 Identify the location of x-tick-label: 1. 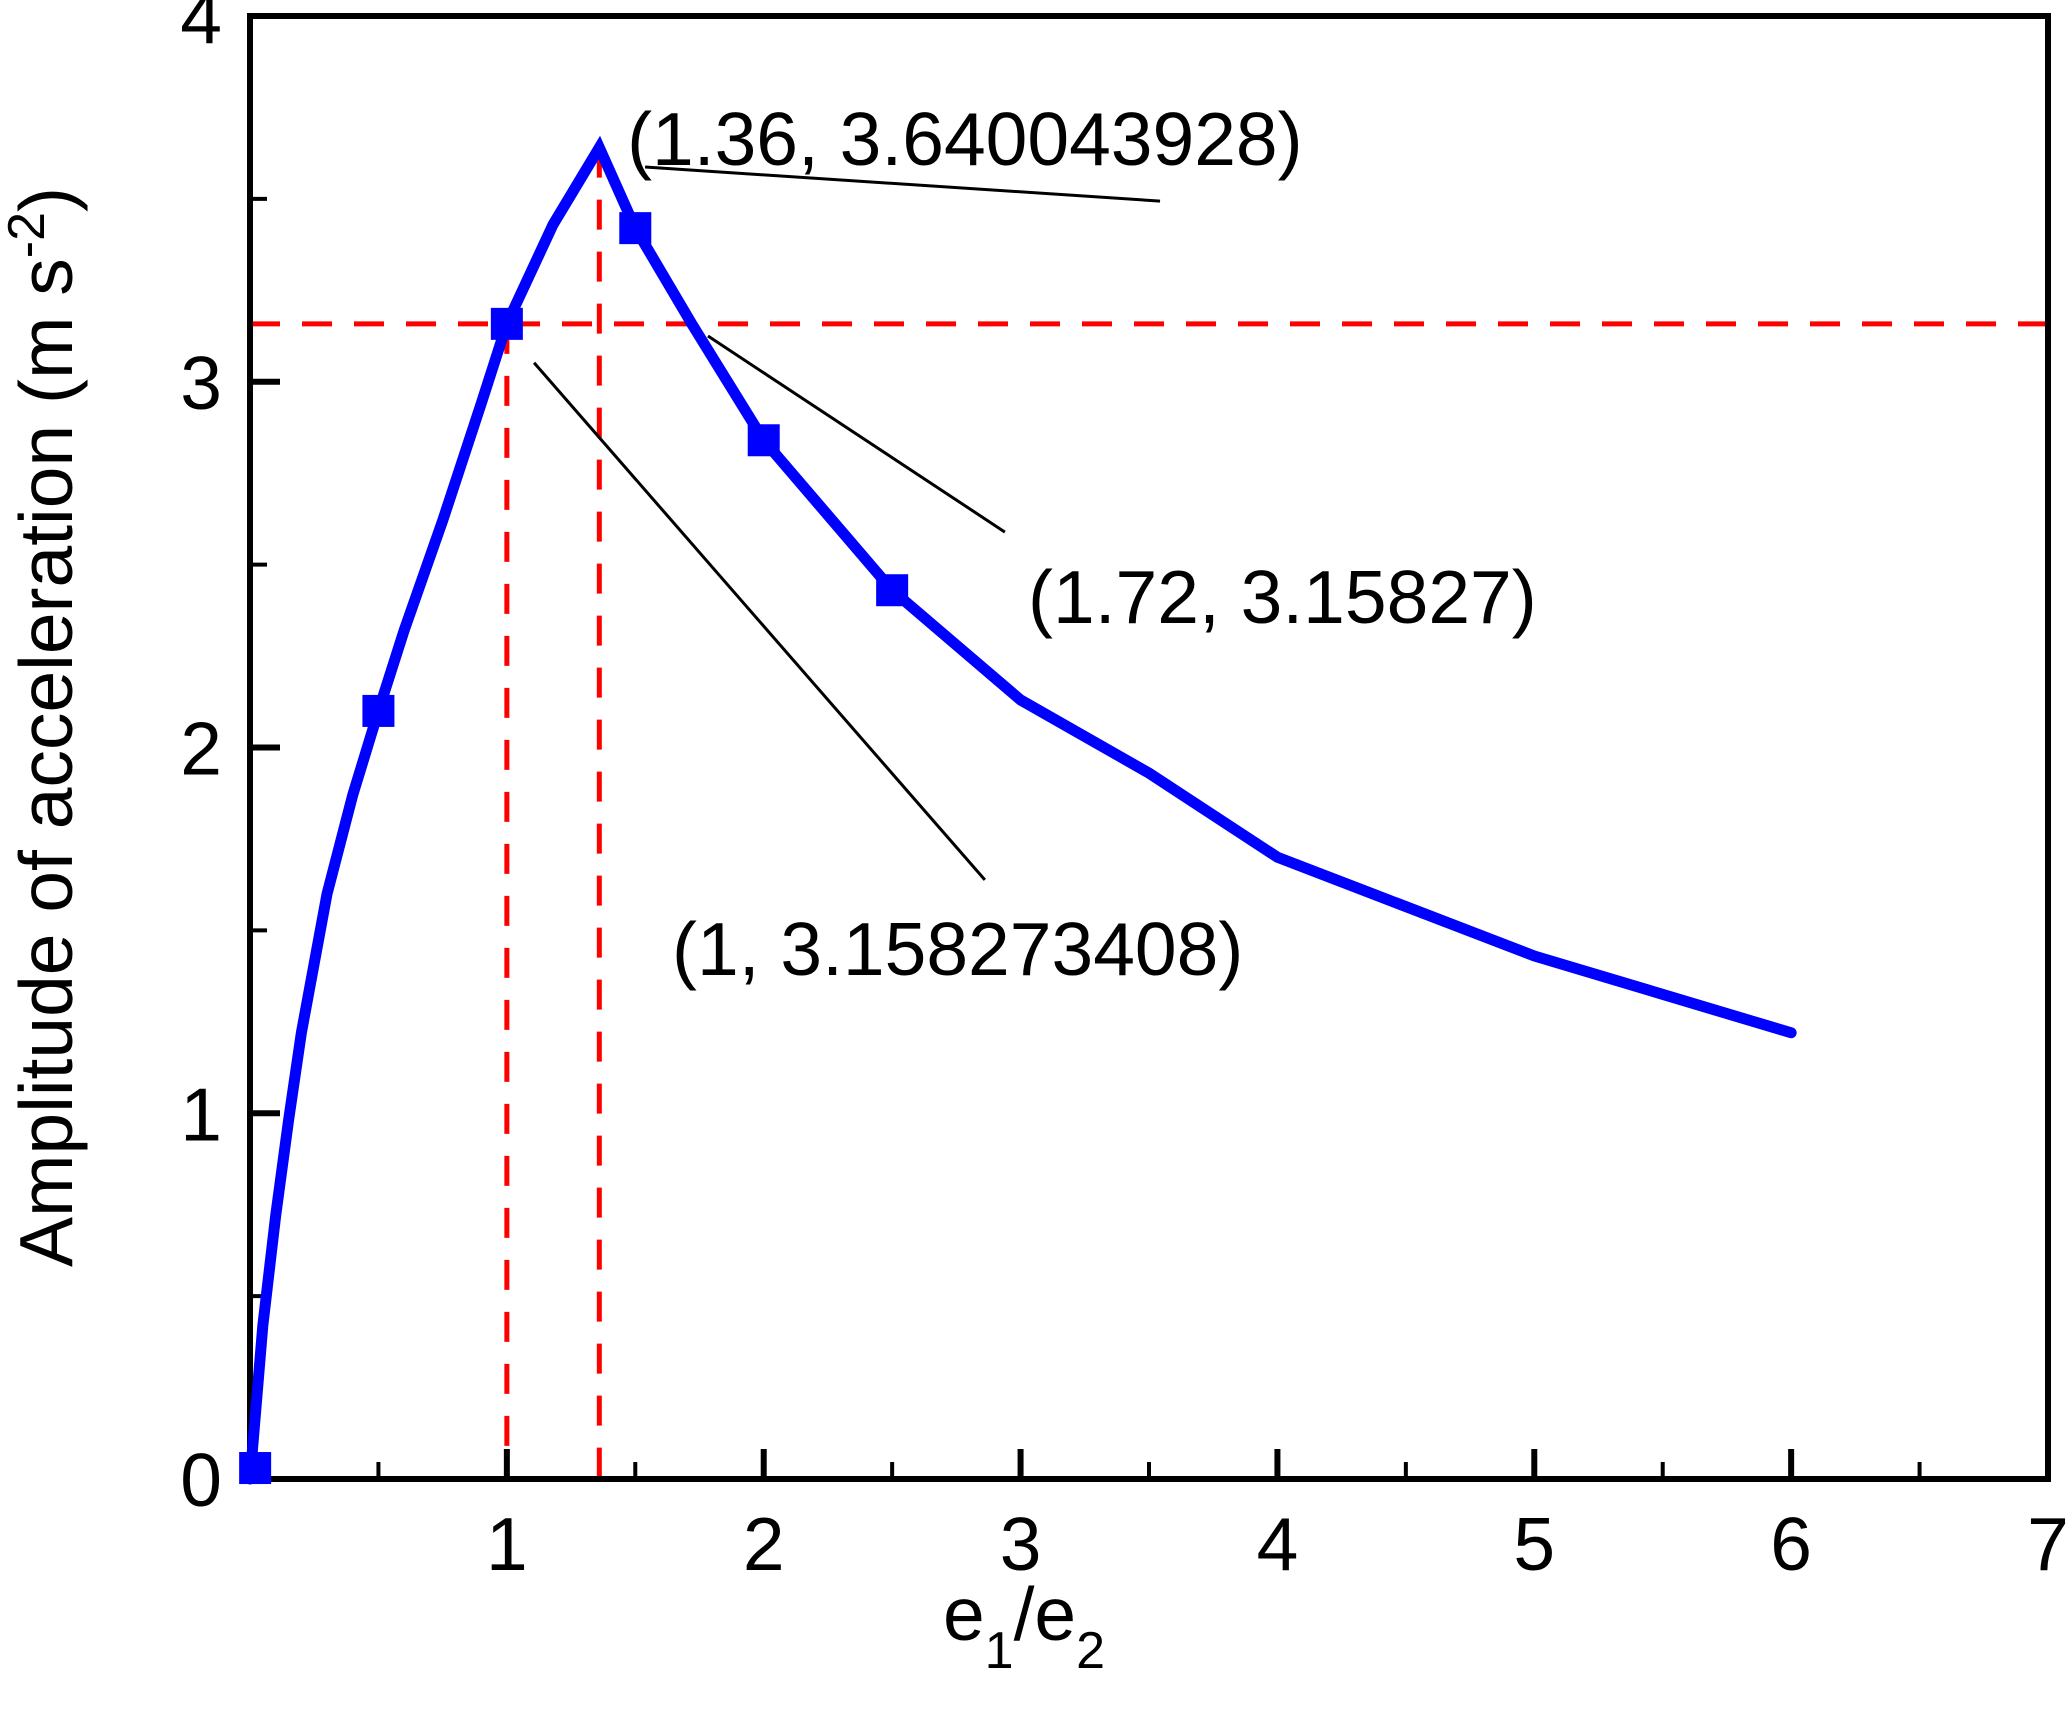
(507, 1544).